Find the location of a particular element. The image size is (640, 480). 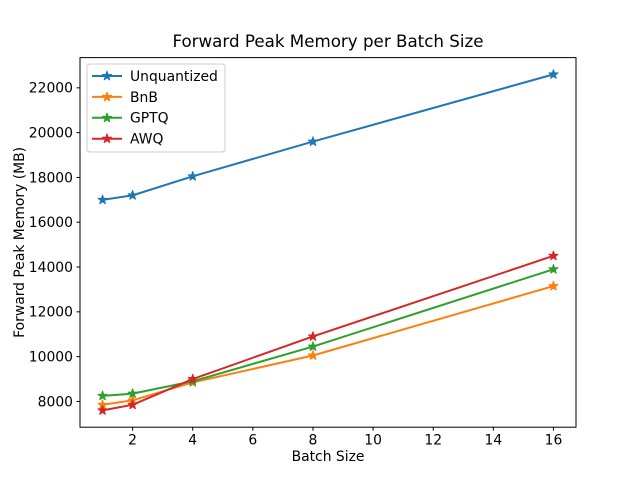

y-tick-label: 10000 is located at coordinates (51, 358).